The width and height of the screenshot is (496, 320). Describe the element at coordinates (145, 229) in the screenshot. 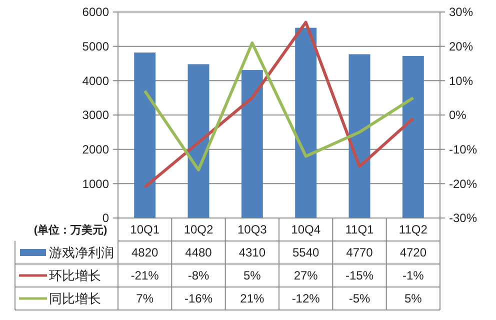

I see `x-tick-label: 10Q1` at that location.